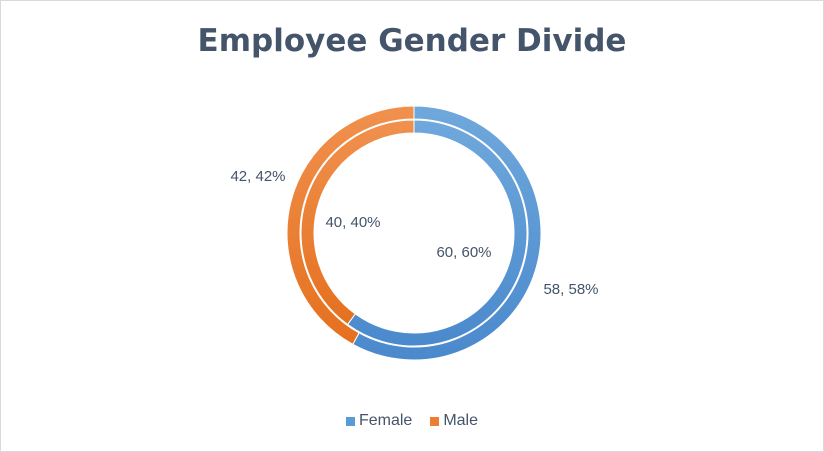 Image resolution: width=824 pixels, height=452 pixels. Describe the element at coordinates (352, 222) in the screenshot. I see `inner-data-label-male: 40, 40%` at that location.